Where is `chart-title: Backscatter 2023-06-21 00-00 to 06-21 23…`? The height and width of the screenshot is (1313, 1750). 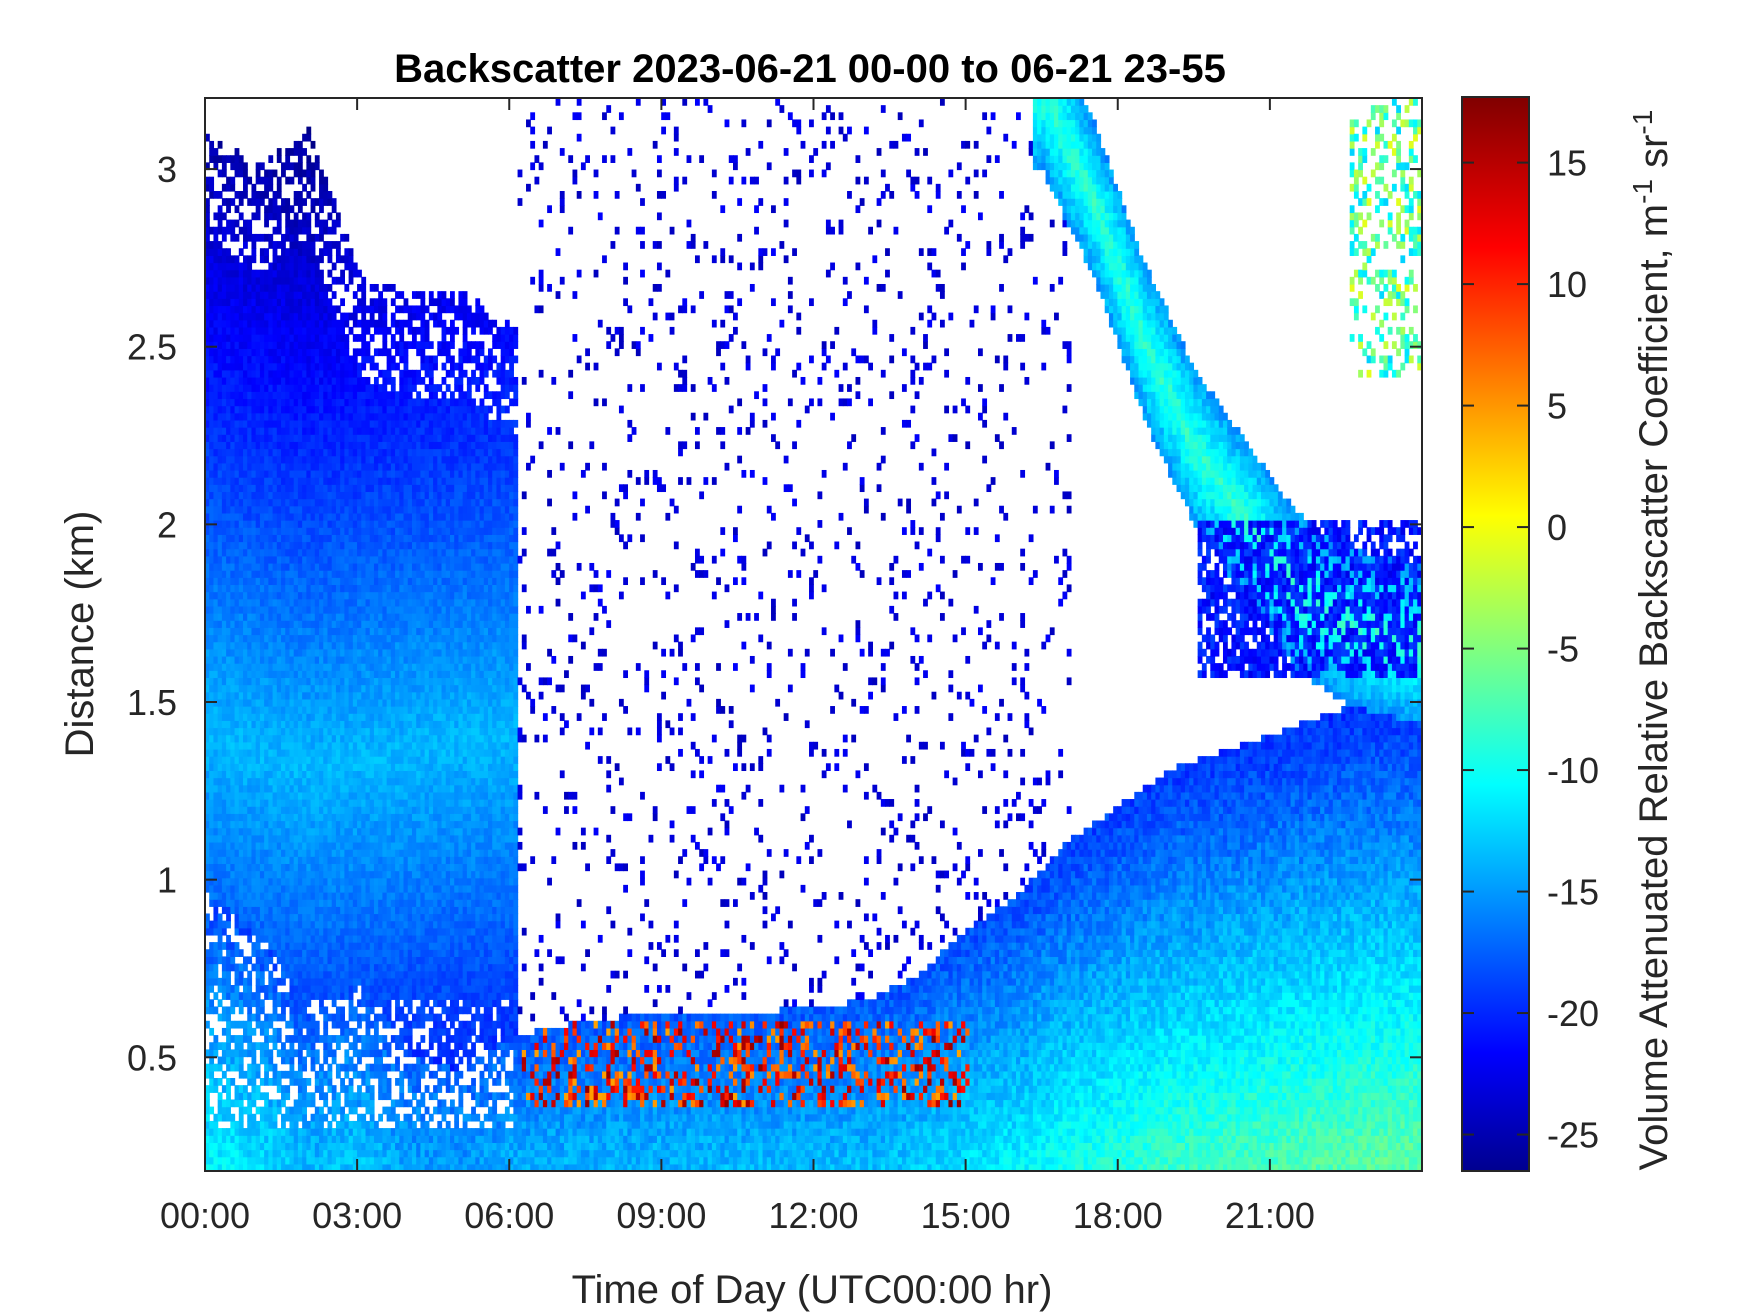
chart-title: Backscatter 2023-06-21 00-00 to 06-21 23… is located at coordinates (810, 69).